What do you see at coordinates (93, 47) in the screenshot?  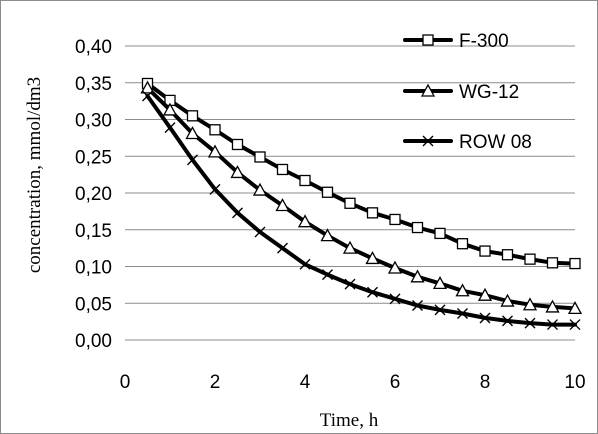 I see `y-tick-label: 0,40` at bounding box center [93, 47].